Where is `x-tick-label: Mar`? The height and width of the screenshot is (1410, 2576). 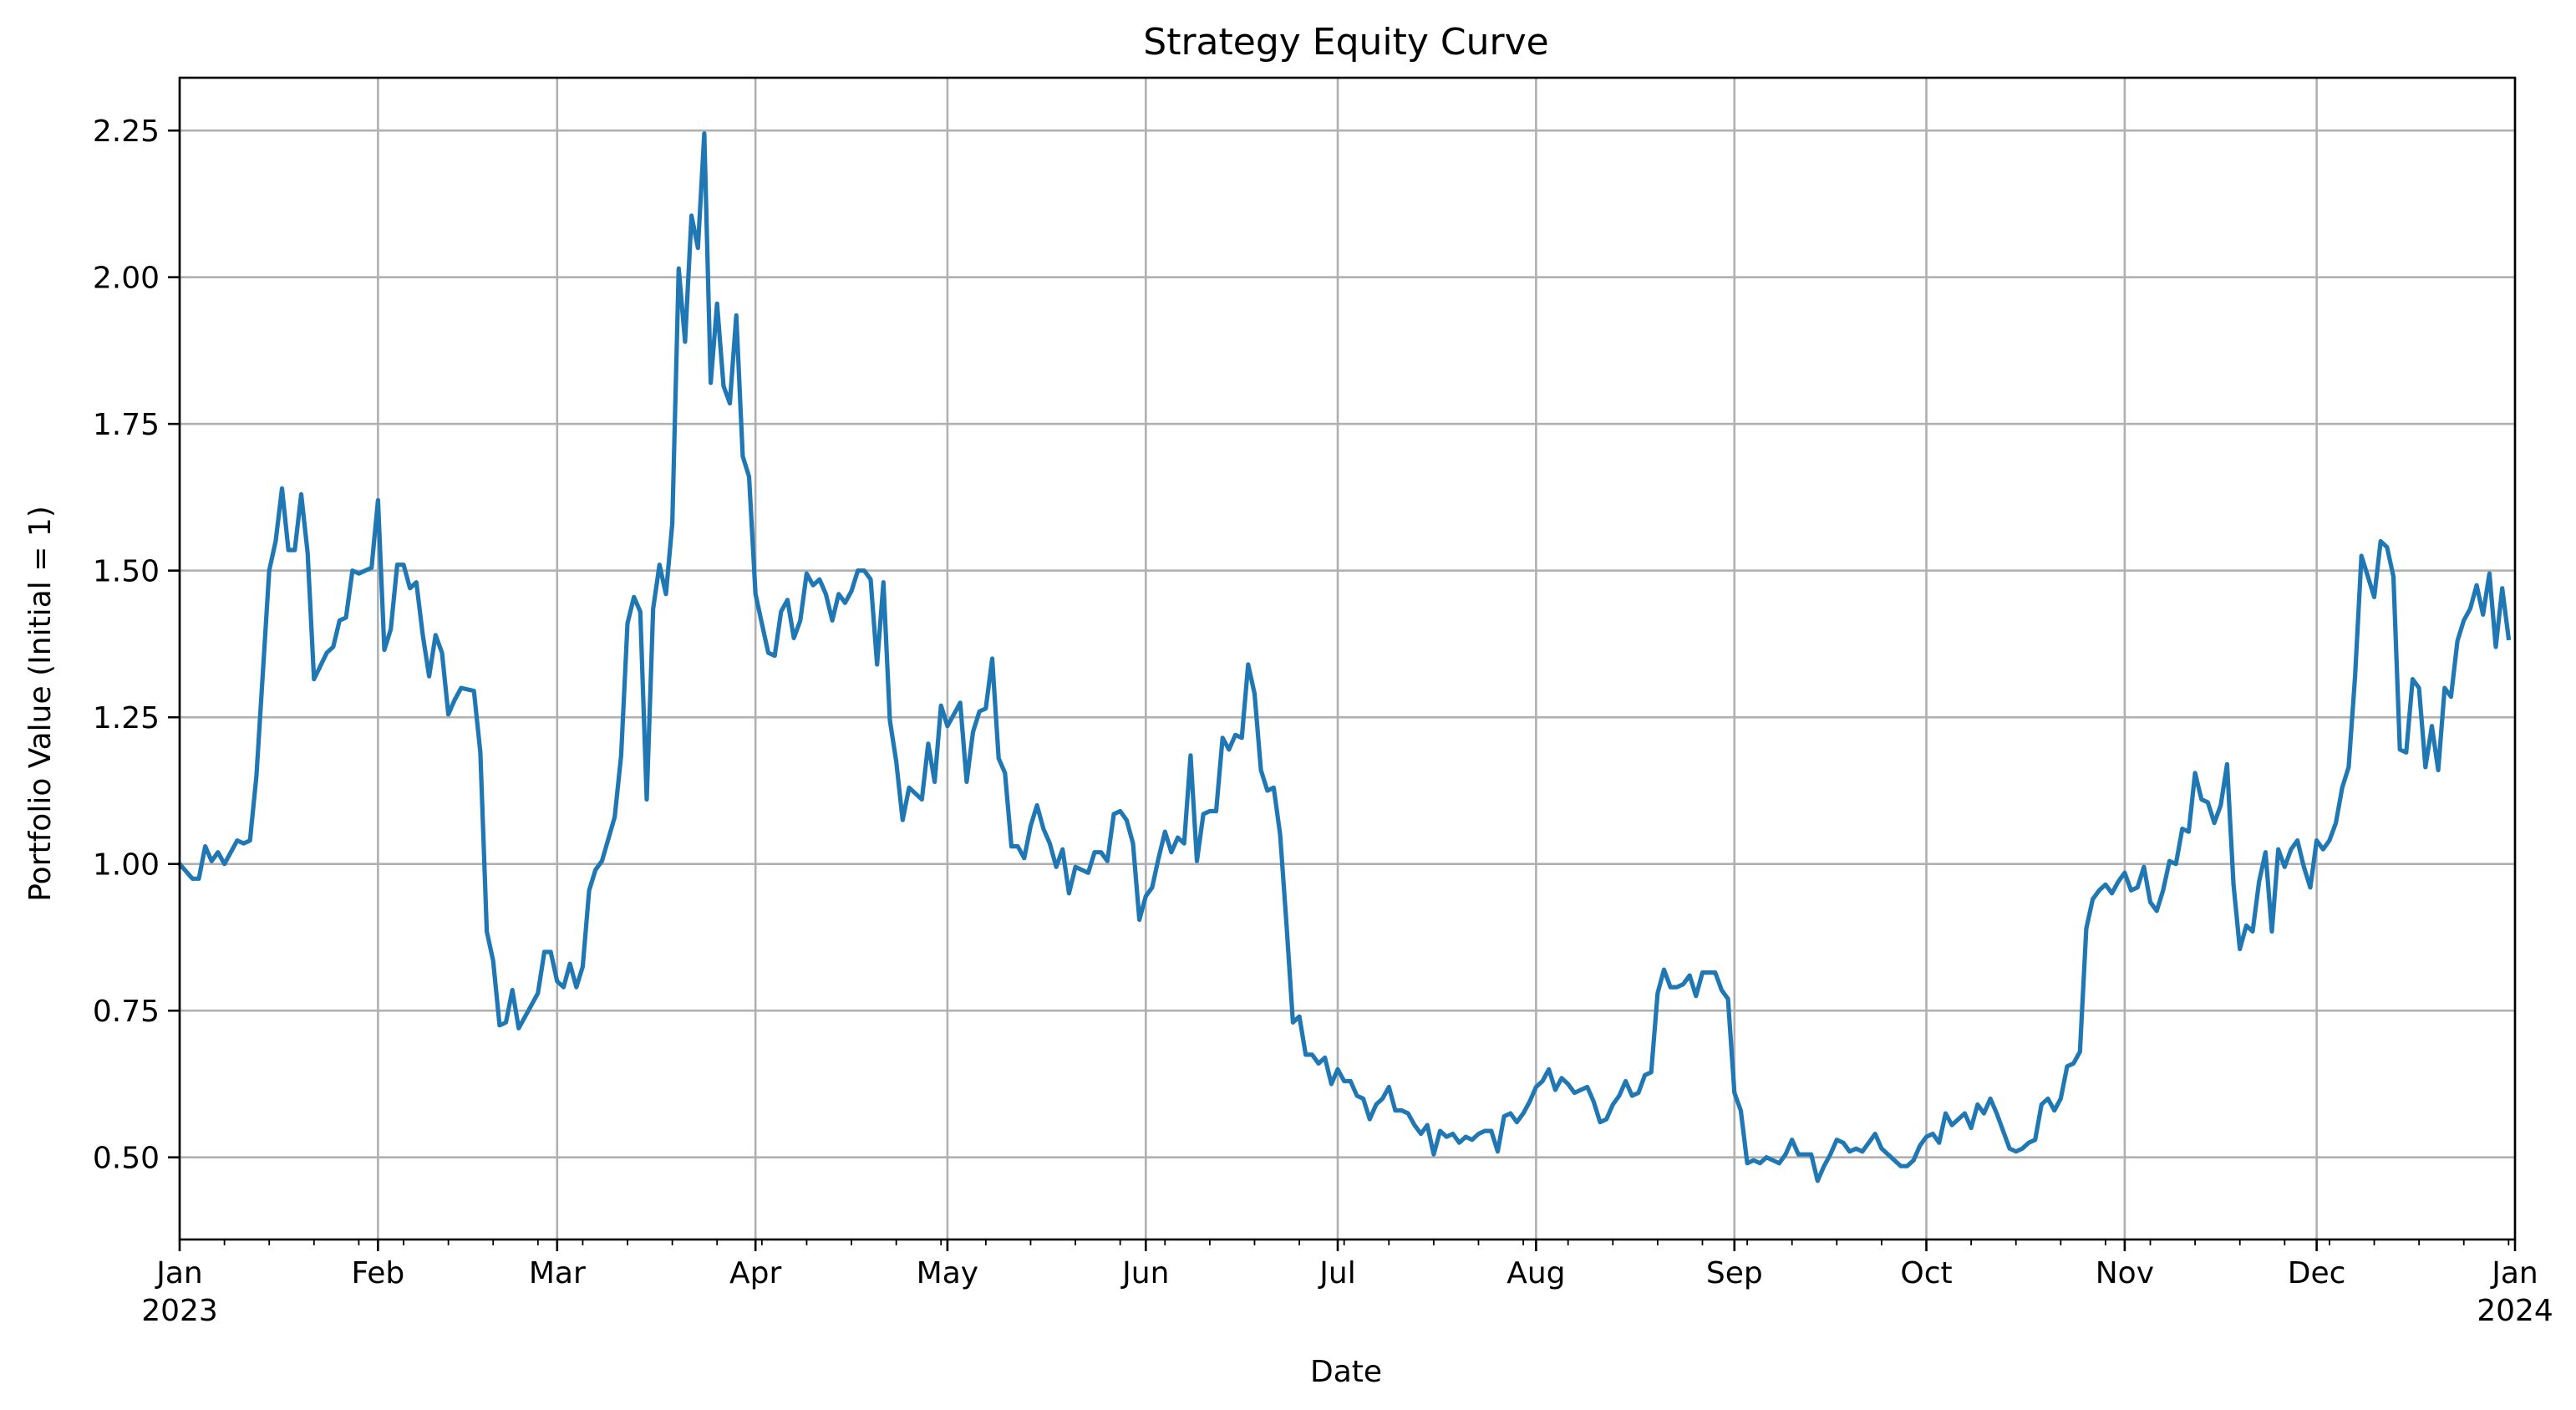 x-tick-label: Mar is located at coordinates (557, 1273).